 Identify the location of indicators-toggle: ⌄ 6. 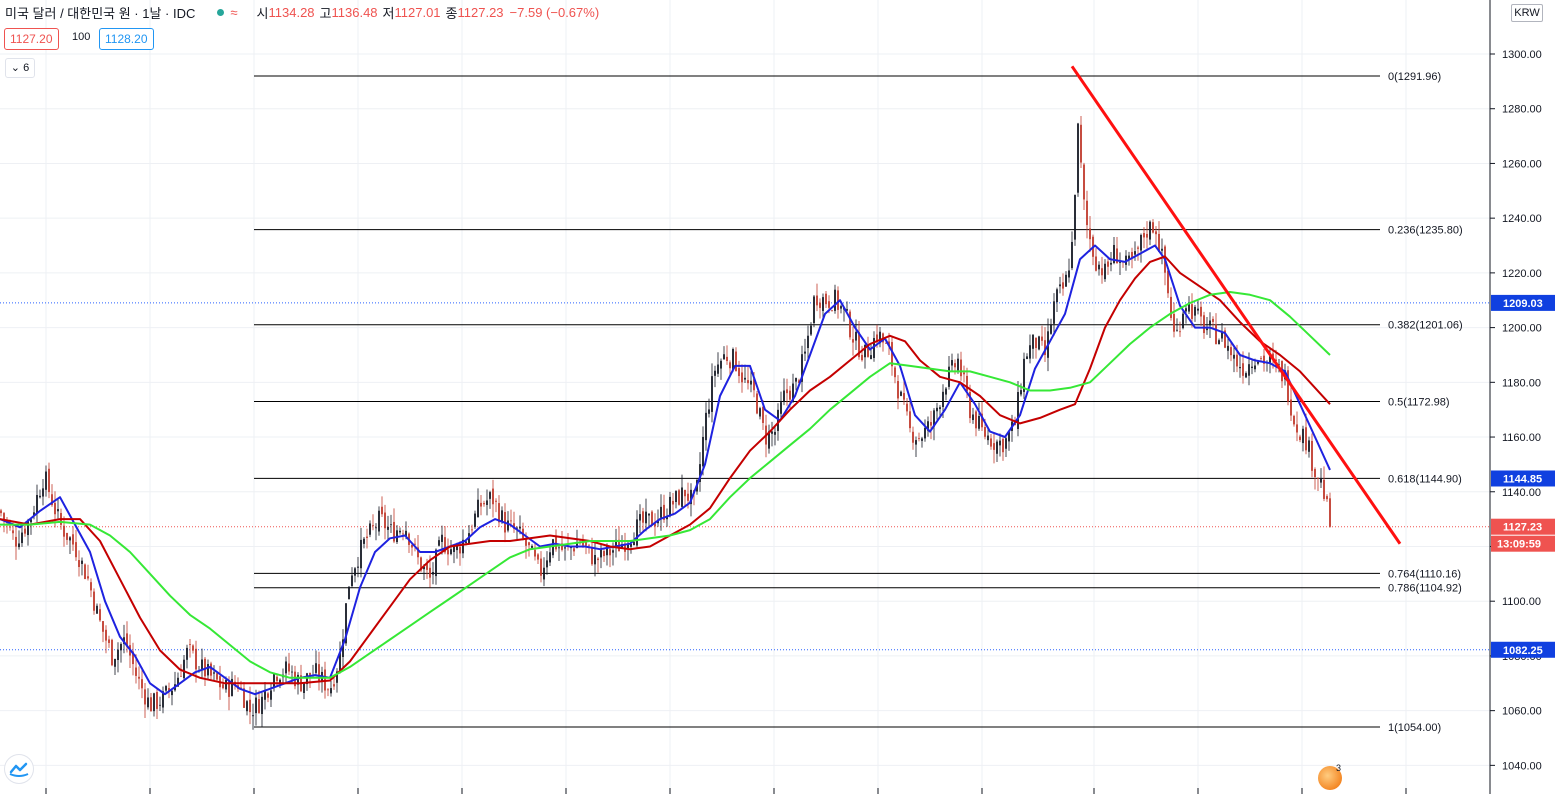
(20, 68).